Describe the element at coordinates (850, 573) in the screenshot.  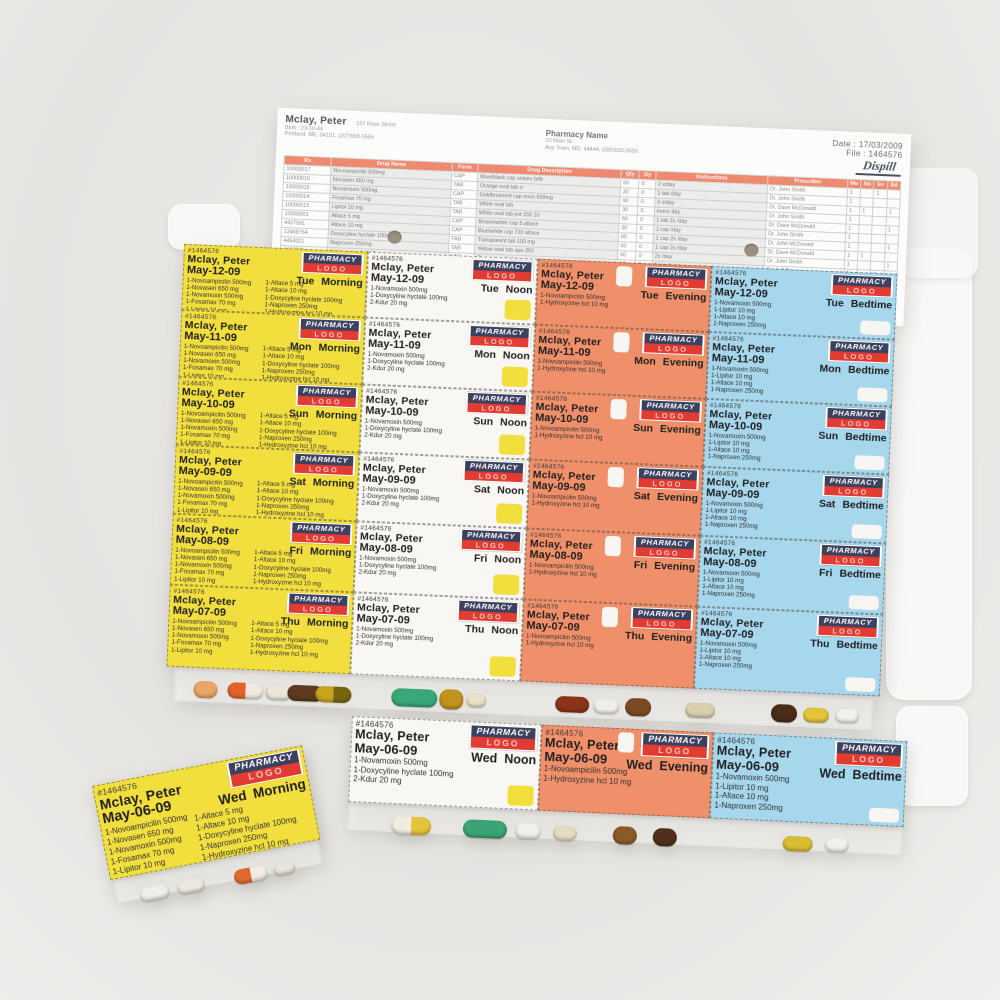
I see `day-period-label: Fri Bedtime` at that location.